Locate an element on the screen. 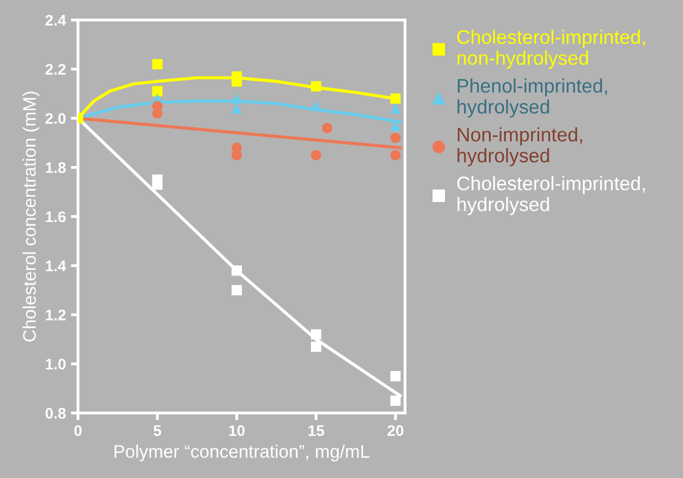 The image size is (683, 478). y-tick-label: 2.2 is located at coordinates (55, 69).